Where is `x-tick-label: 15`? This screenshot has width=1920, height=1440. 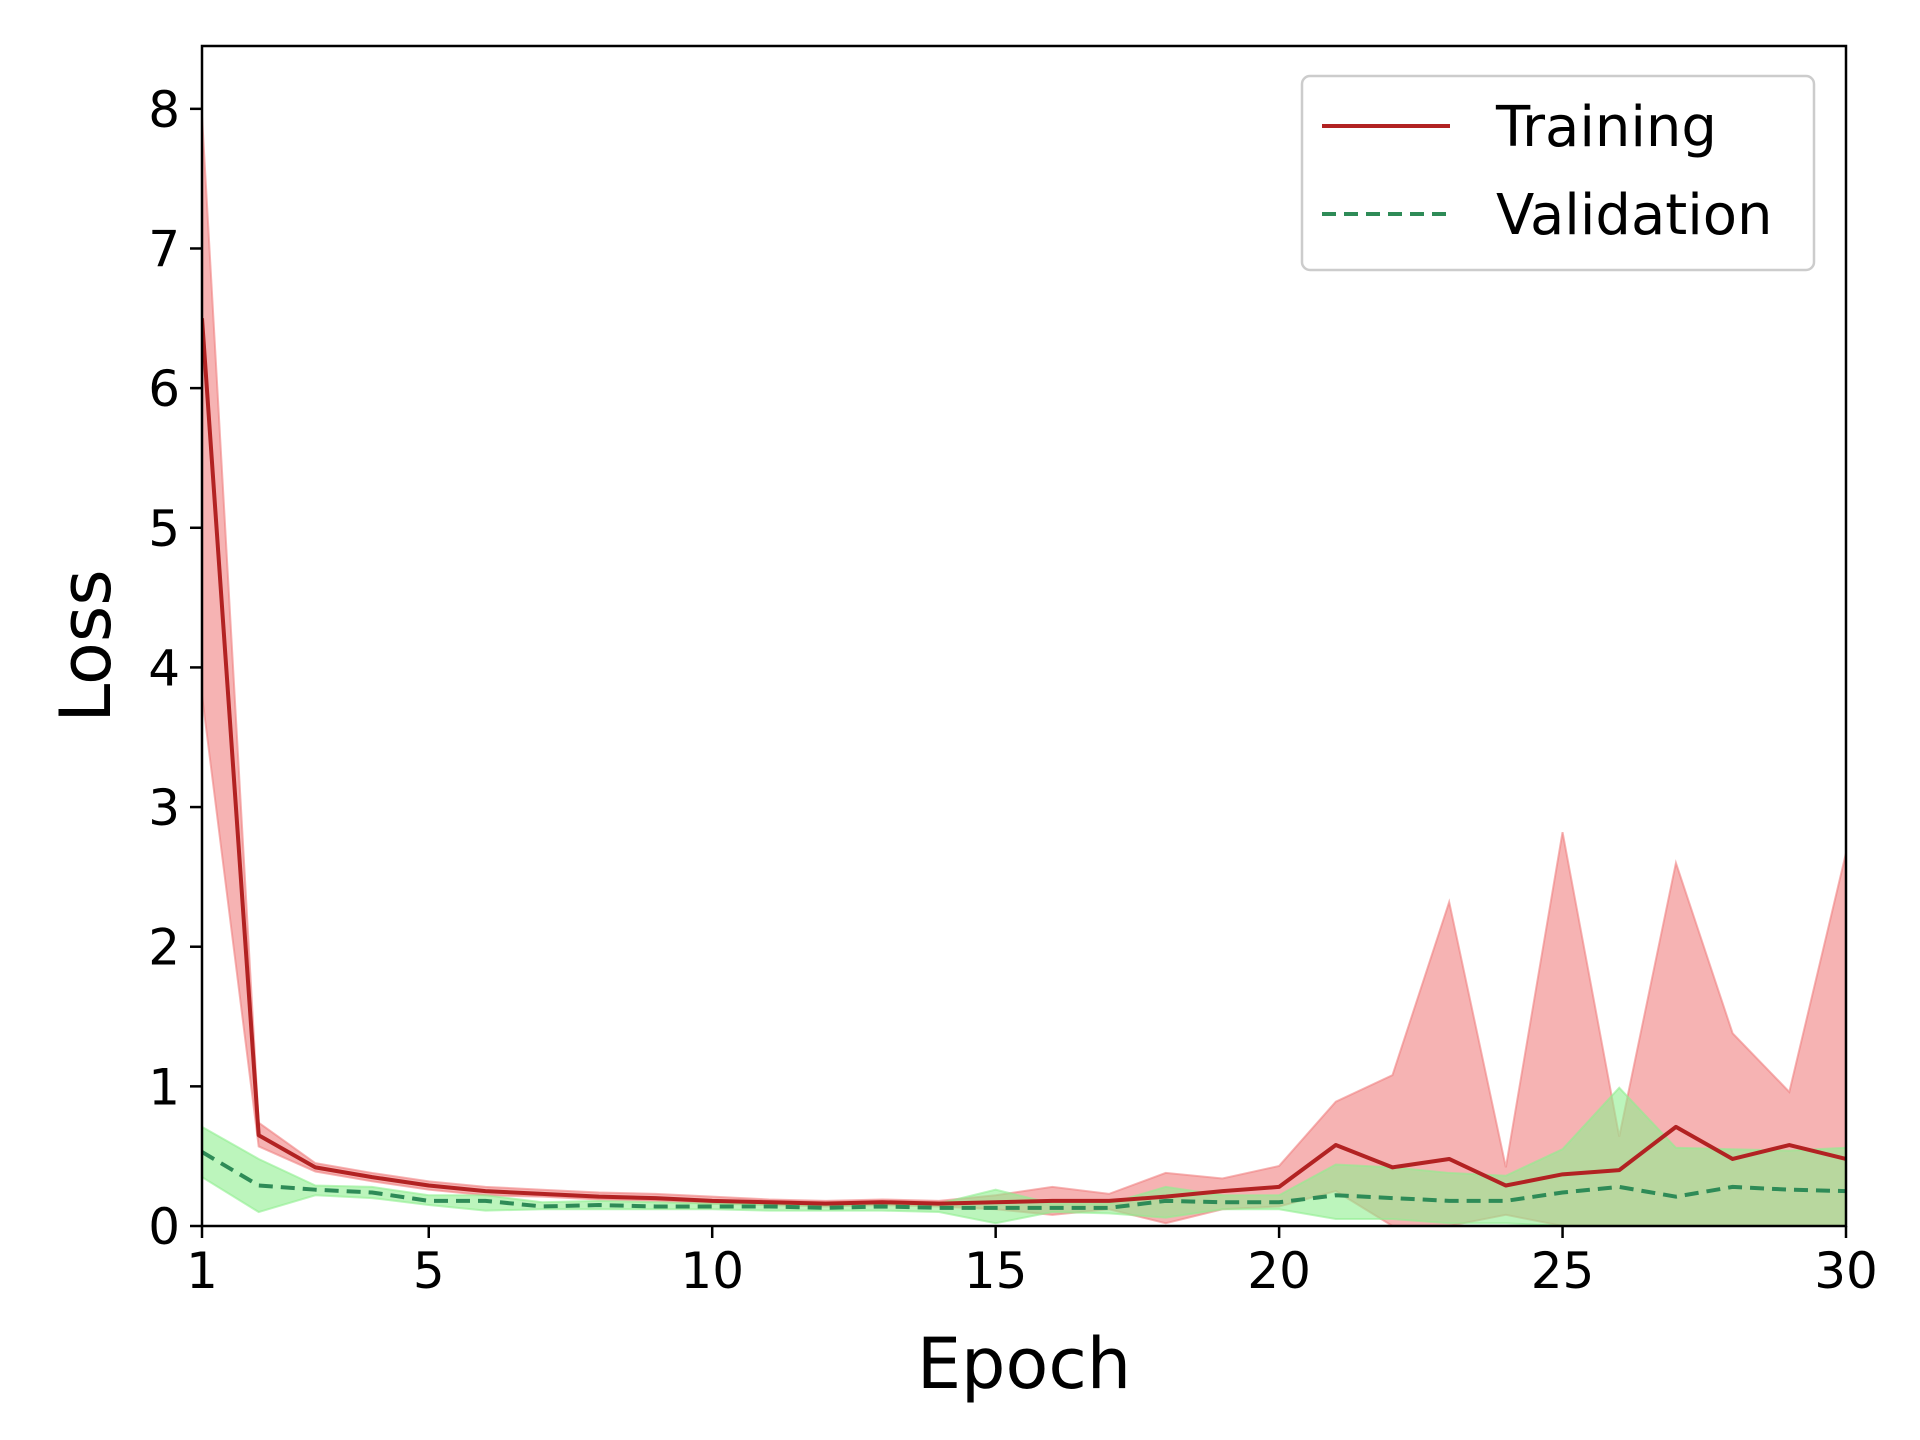
x-tick-label: 15 is located at coordinates (996, 1271).